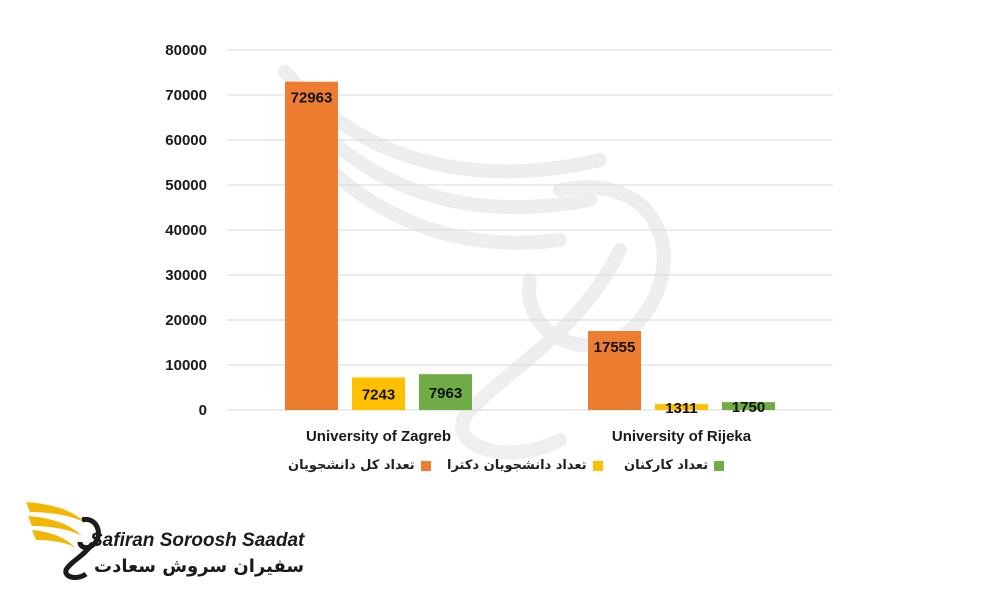 Image resolution: width=1000 pixels, height=600 pixels. What do you see at coordinates (517, 465) in the screenshot?
I see `legend-label: تعداد دانشجویان دکترا` at bounding box center [517, 465].